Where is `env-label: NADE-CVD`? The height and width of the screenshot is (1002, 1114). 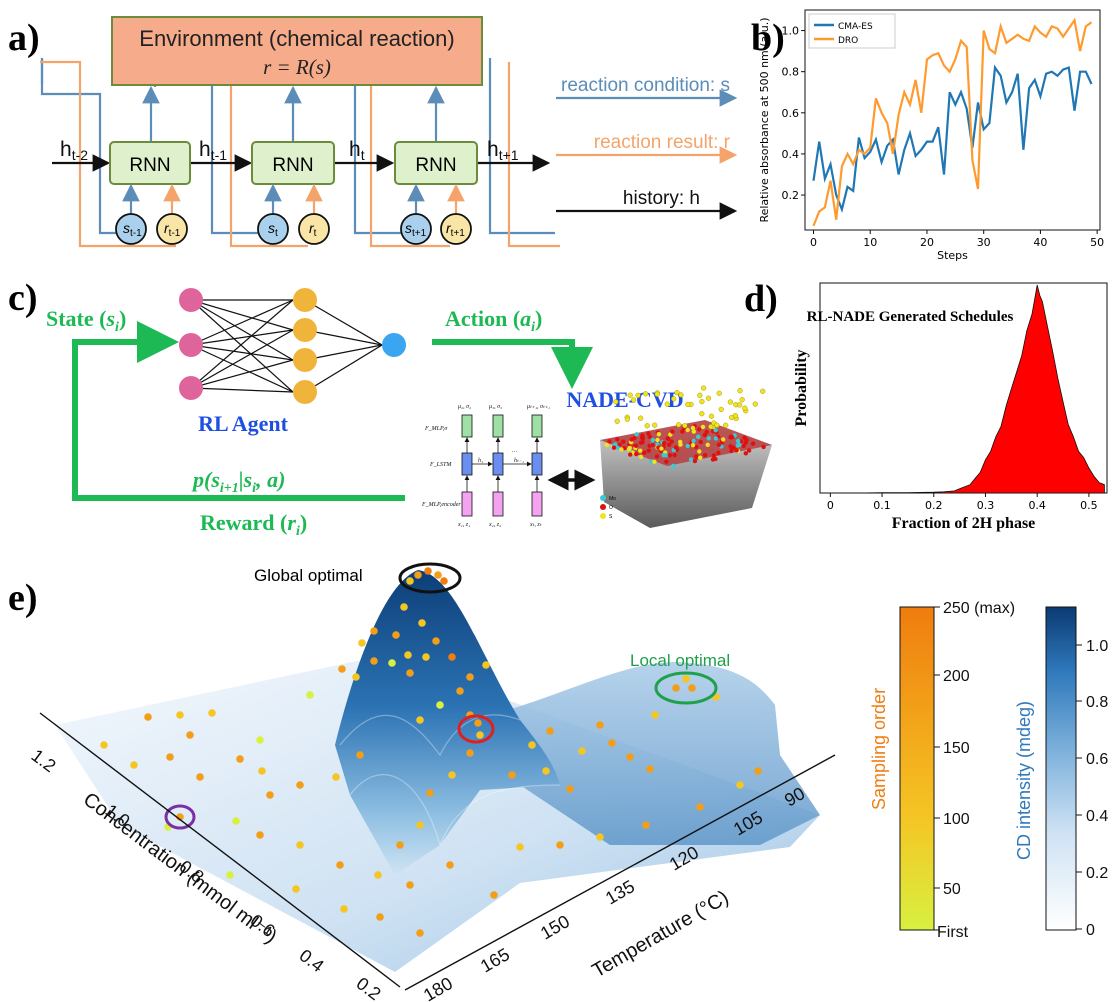
env-label: NADE-CVD is located at coordinates (624, 399).